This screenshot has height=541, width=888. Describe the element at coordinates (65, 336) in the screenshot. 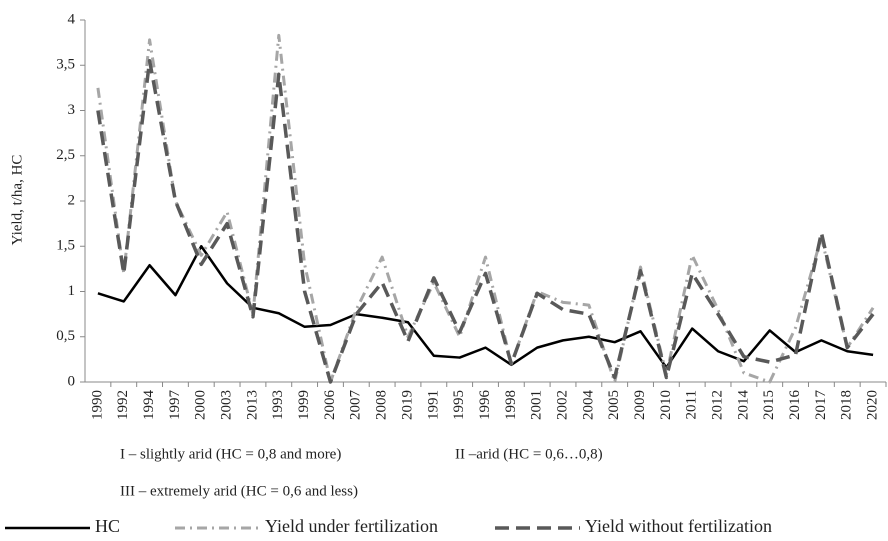

I see `y-tick-label: 0,5` at that location.